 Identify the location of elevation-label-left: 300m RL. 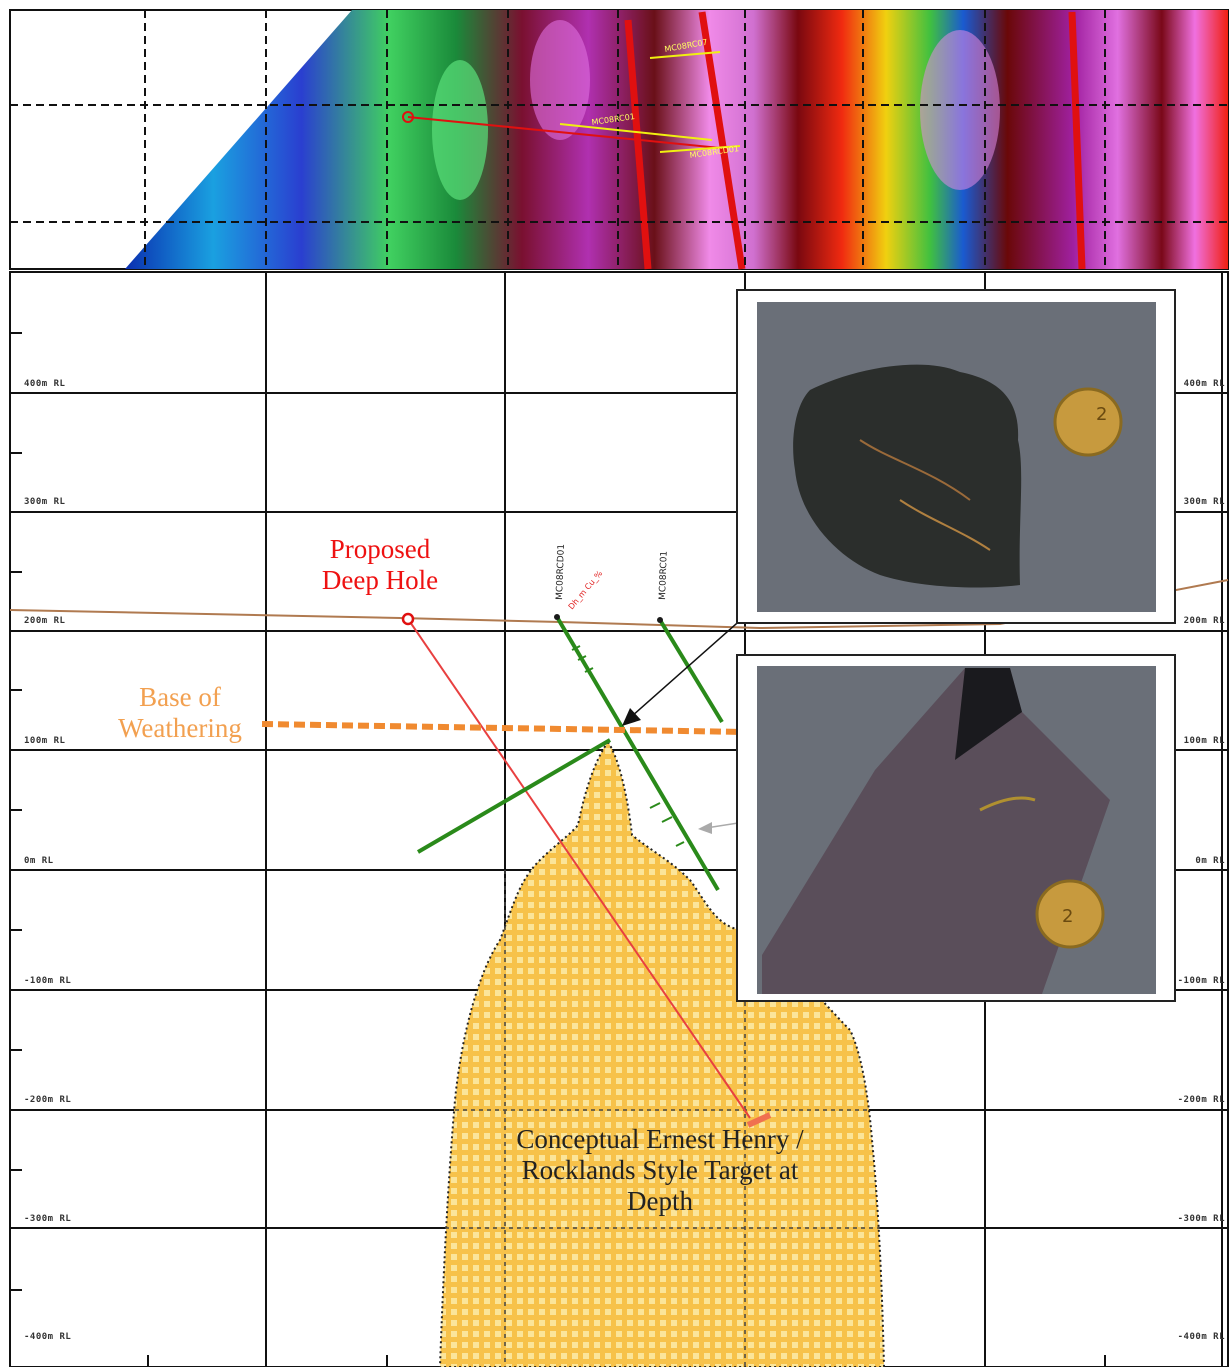
(45, 502).